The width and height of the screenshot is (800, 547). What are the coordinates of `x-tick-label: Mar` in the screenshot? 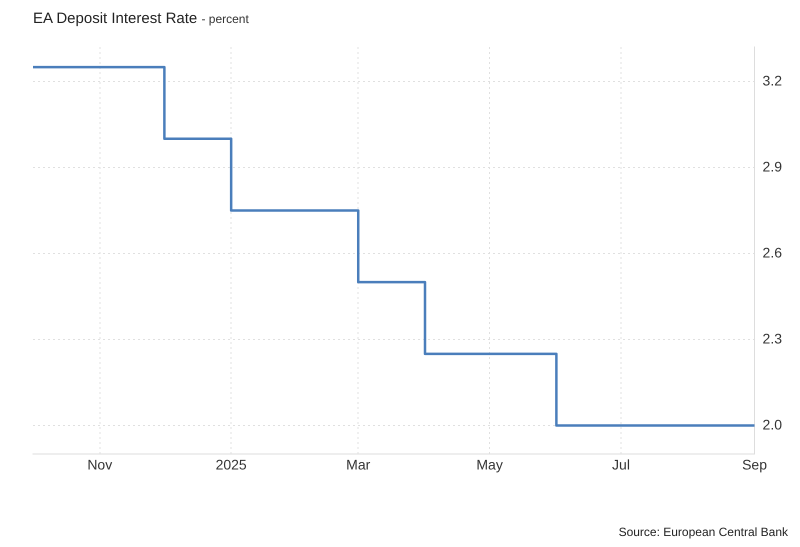 It's located at (358, 464).